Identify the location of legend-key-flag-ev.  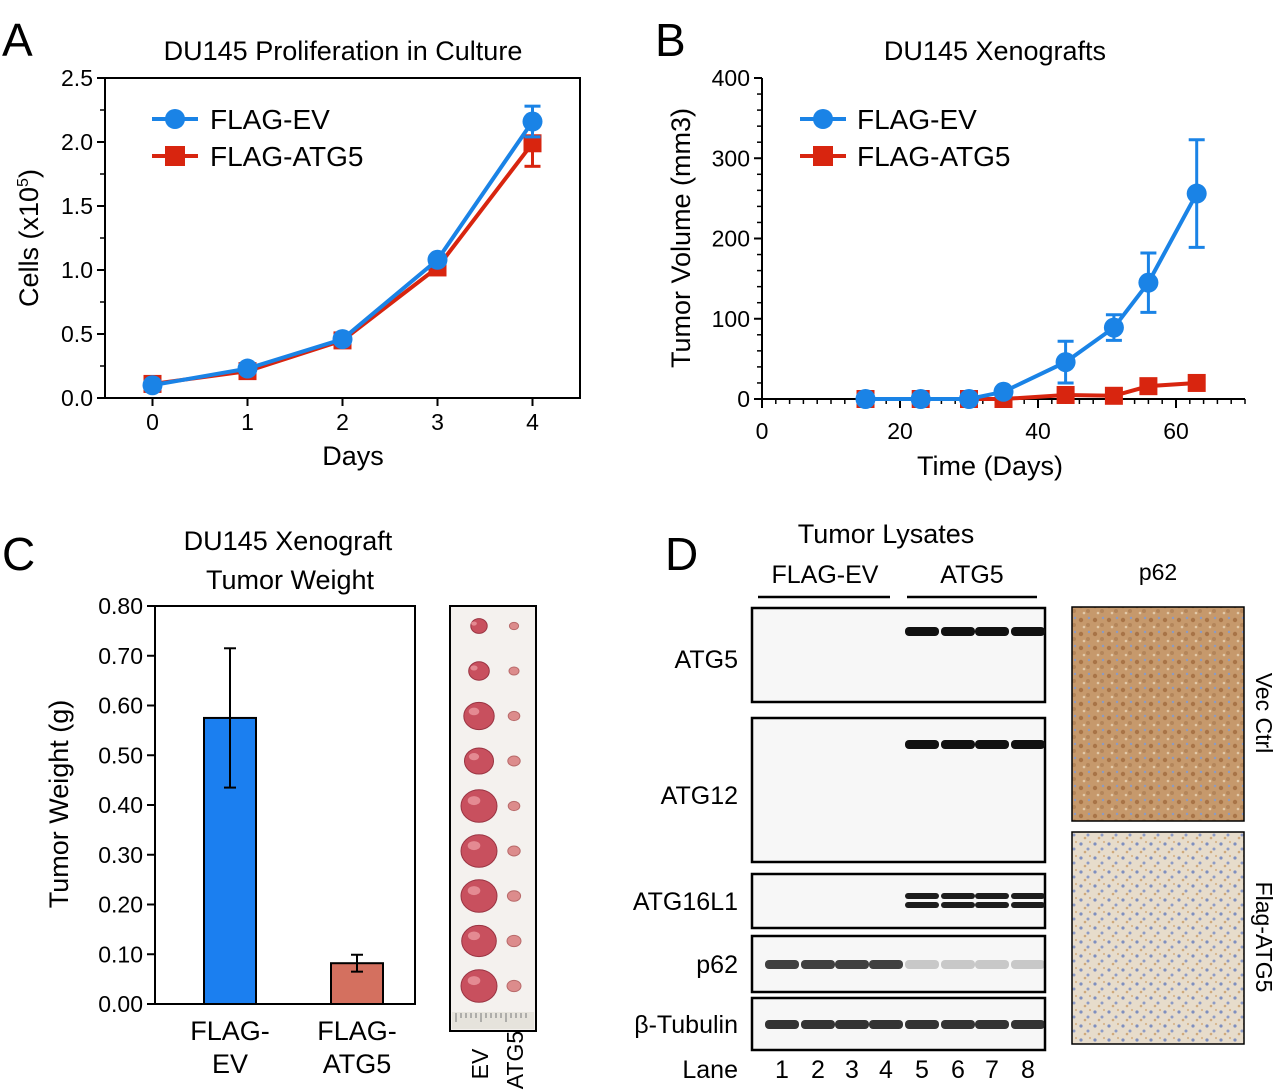
(823, 119).